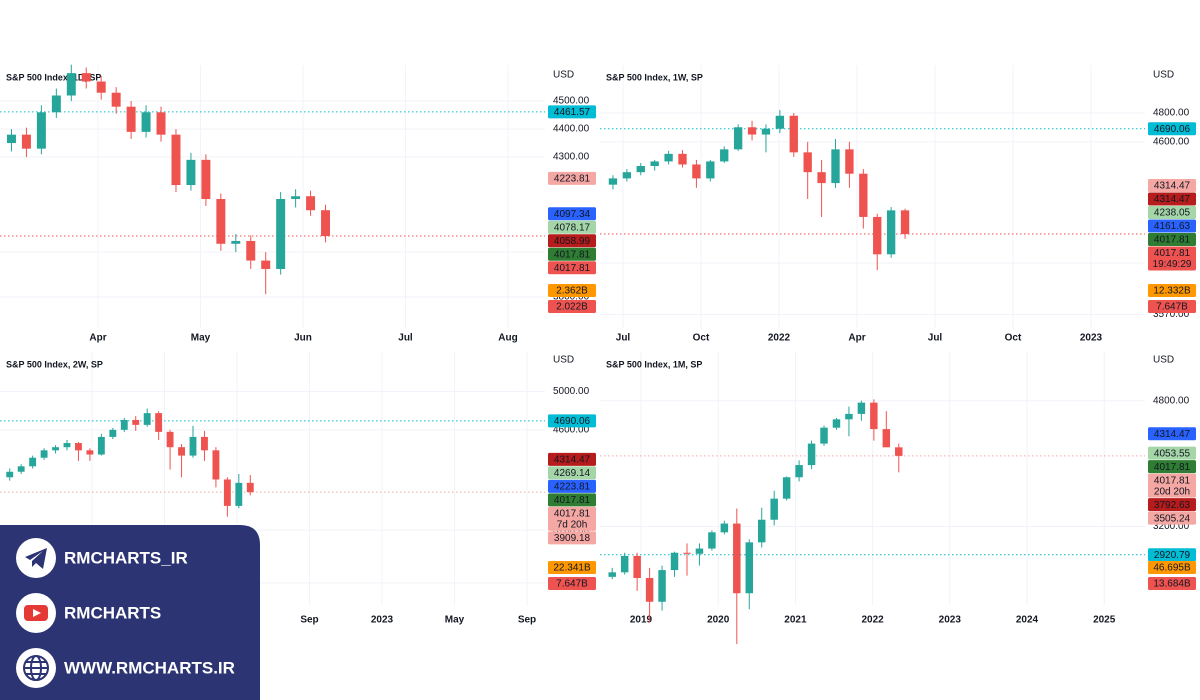 This screenshot has height=700, width=1200. What do you see at coordinates (572, 584) in the screenshot?
I see `volume-tag-label: 7.647B` at bounding box center [572, 584].